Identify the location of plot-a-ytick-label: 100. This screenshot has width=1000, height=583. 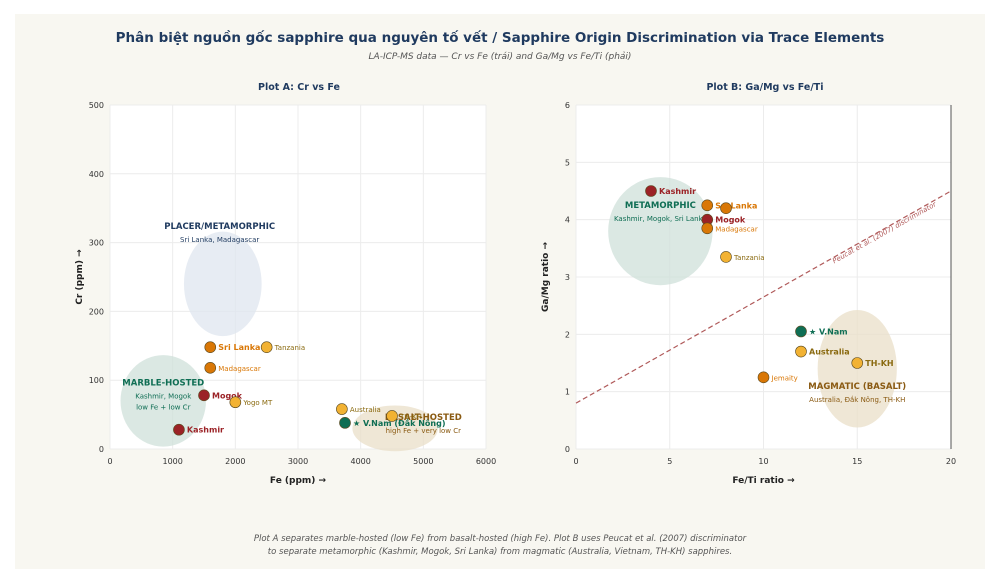
(96, 380).